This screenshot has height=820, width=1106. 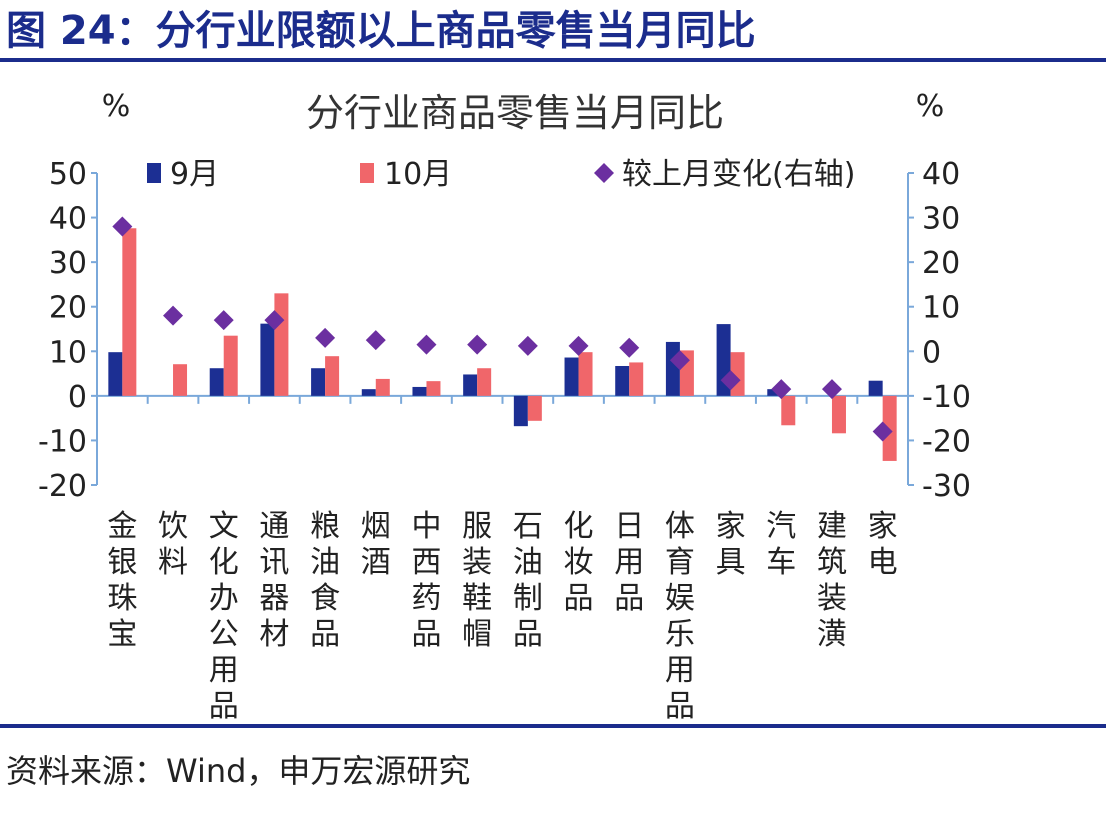 I want to click on y-left-tick-label: 10, so click(x=68, y=352).